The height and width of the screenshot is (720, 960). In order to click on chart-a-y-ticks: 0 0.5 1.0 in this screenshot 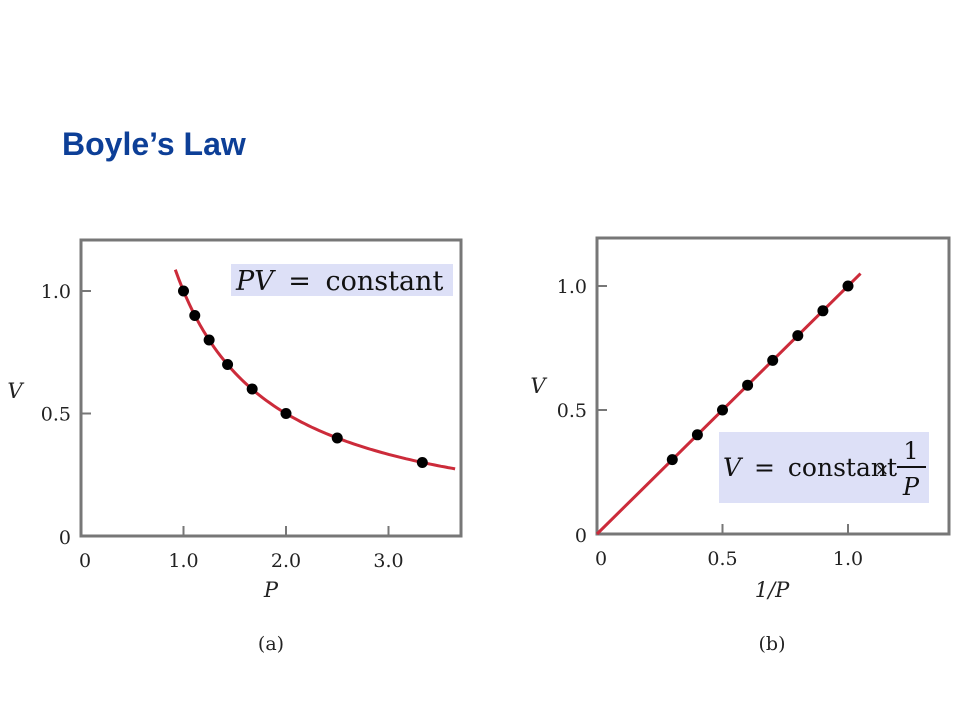, I will do `click(66, 415)`.